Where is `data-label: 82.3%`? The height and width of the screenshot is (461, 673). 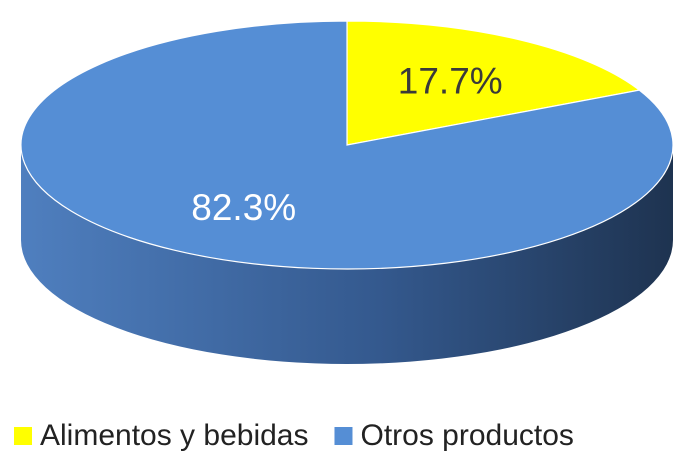
data-label: 82.3% is located at coordinates (243, 207).